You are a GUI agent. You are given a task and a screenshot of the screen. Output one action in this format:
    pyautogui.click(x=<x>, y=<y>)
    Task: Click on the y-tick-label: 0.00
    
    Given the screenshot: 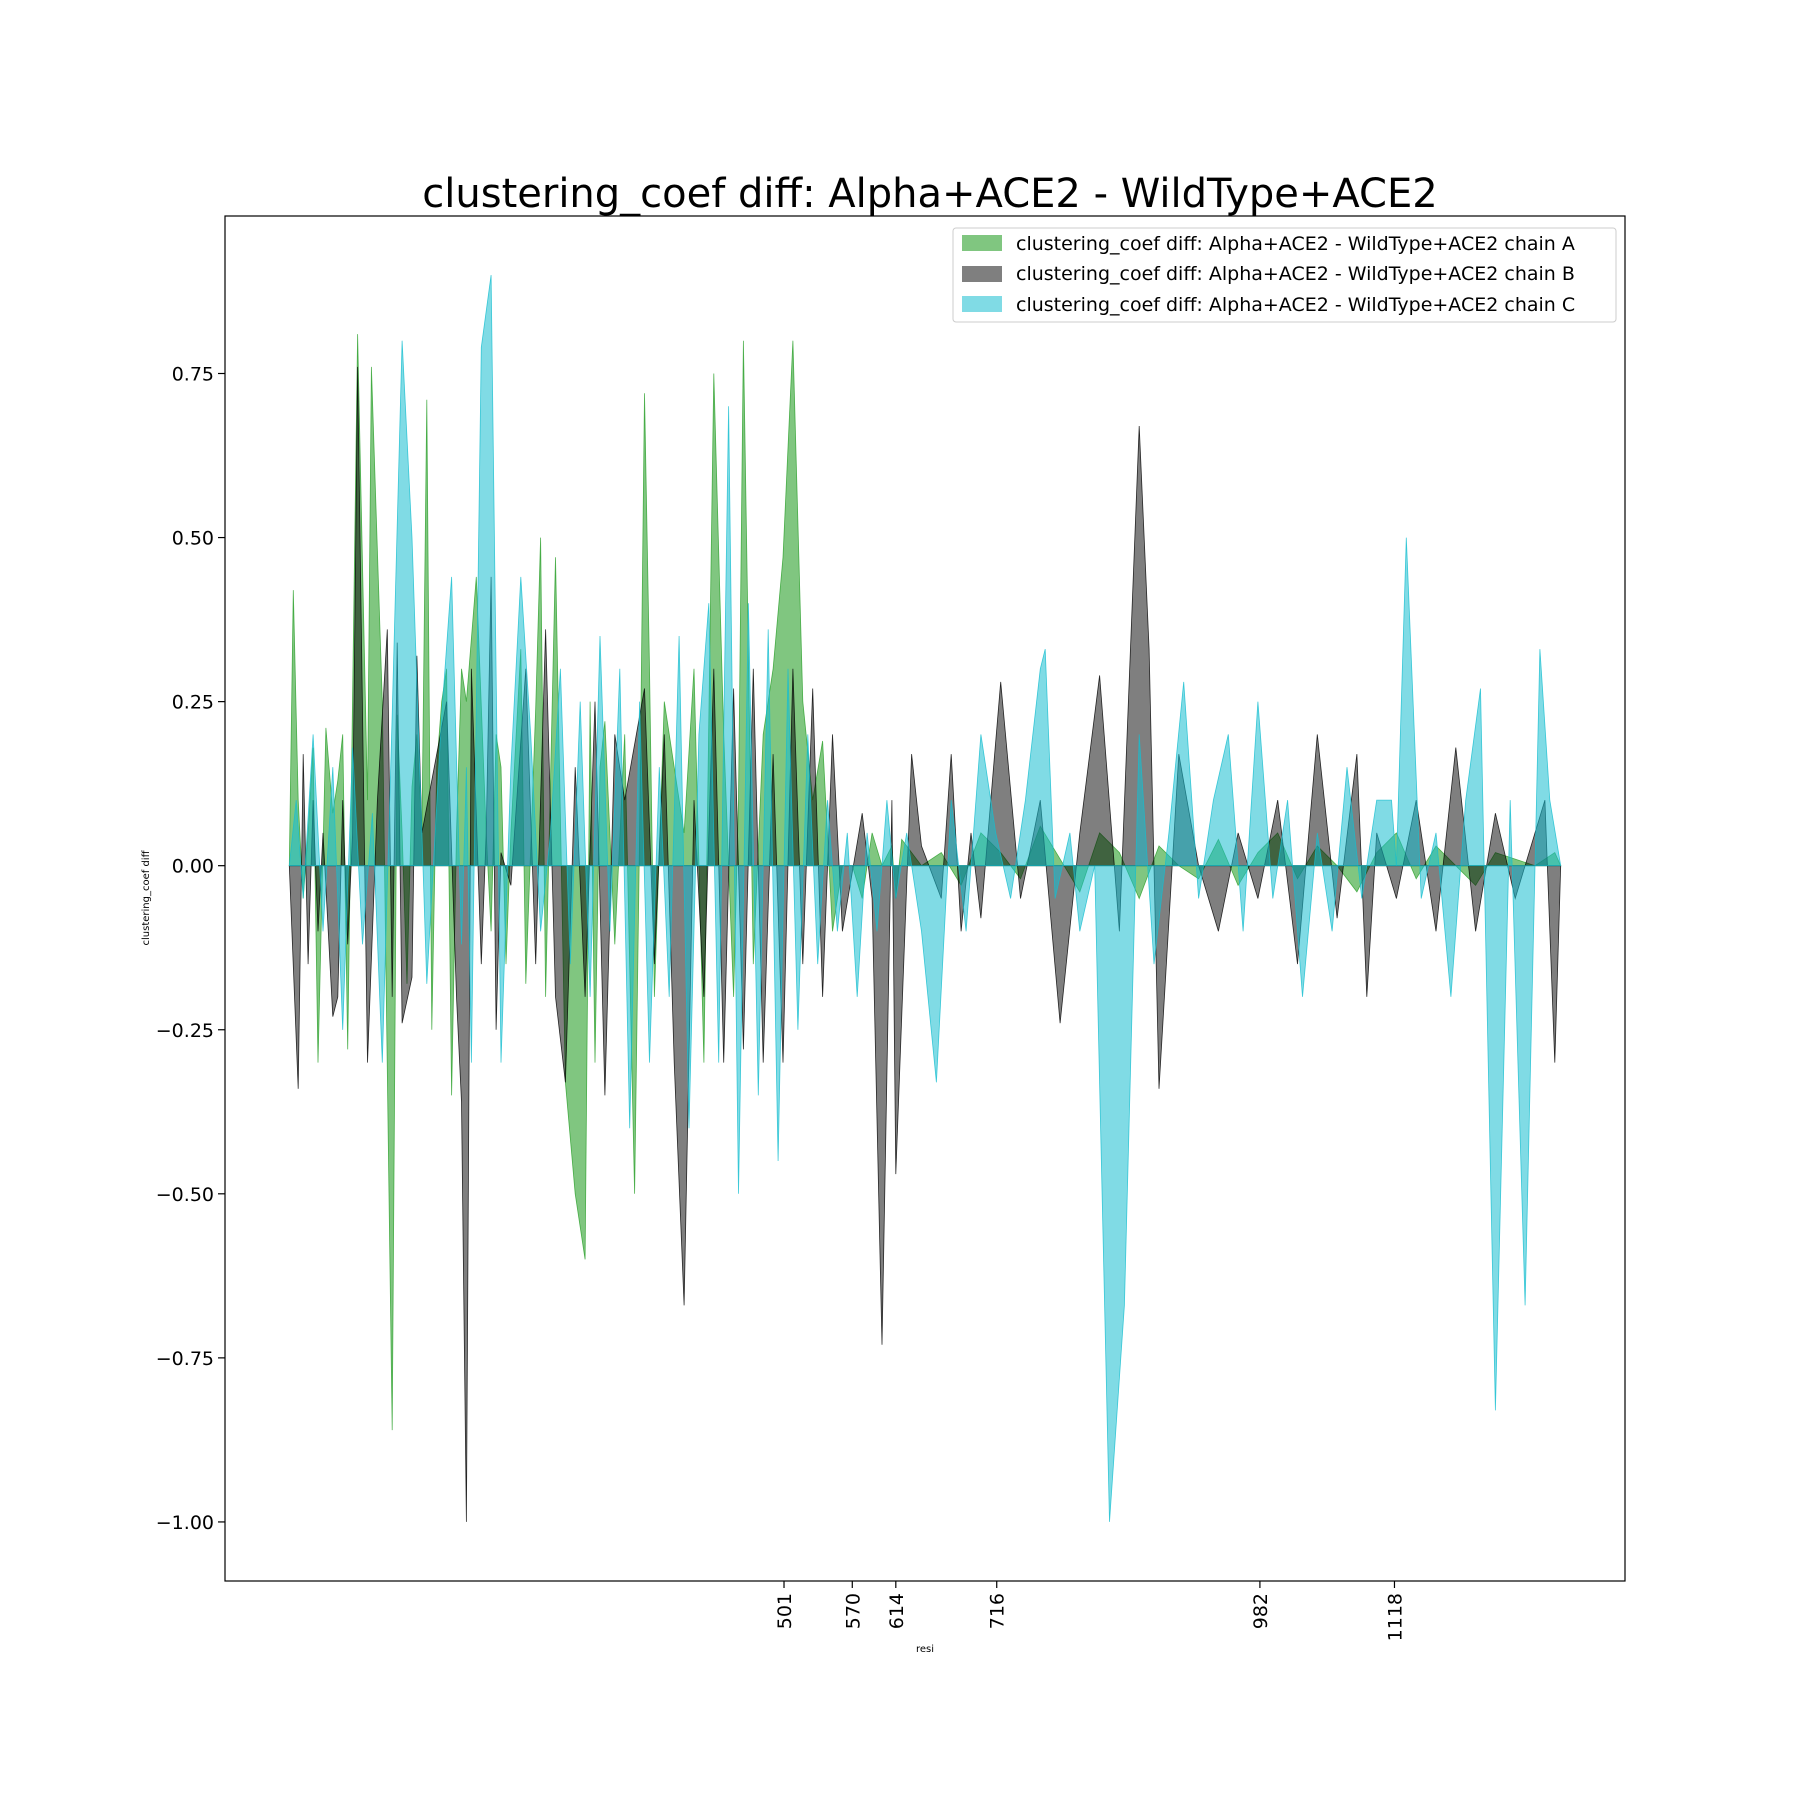 What is the action you would take?
    pyautogui.click(x=193, y=867)
    